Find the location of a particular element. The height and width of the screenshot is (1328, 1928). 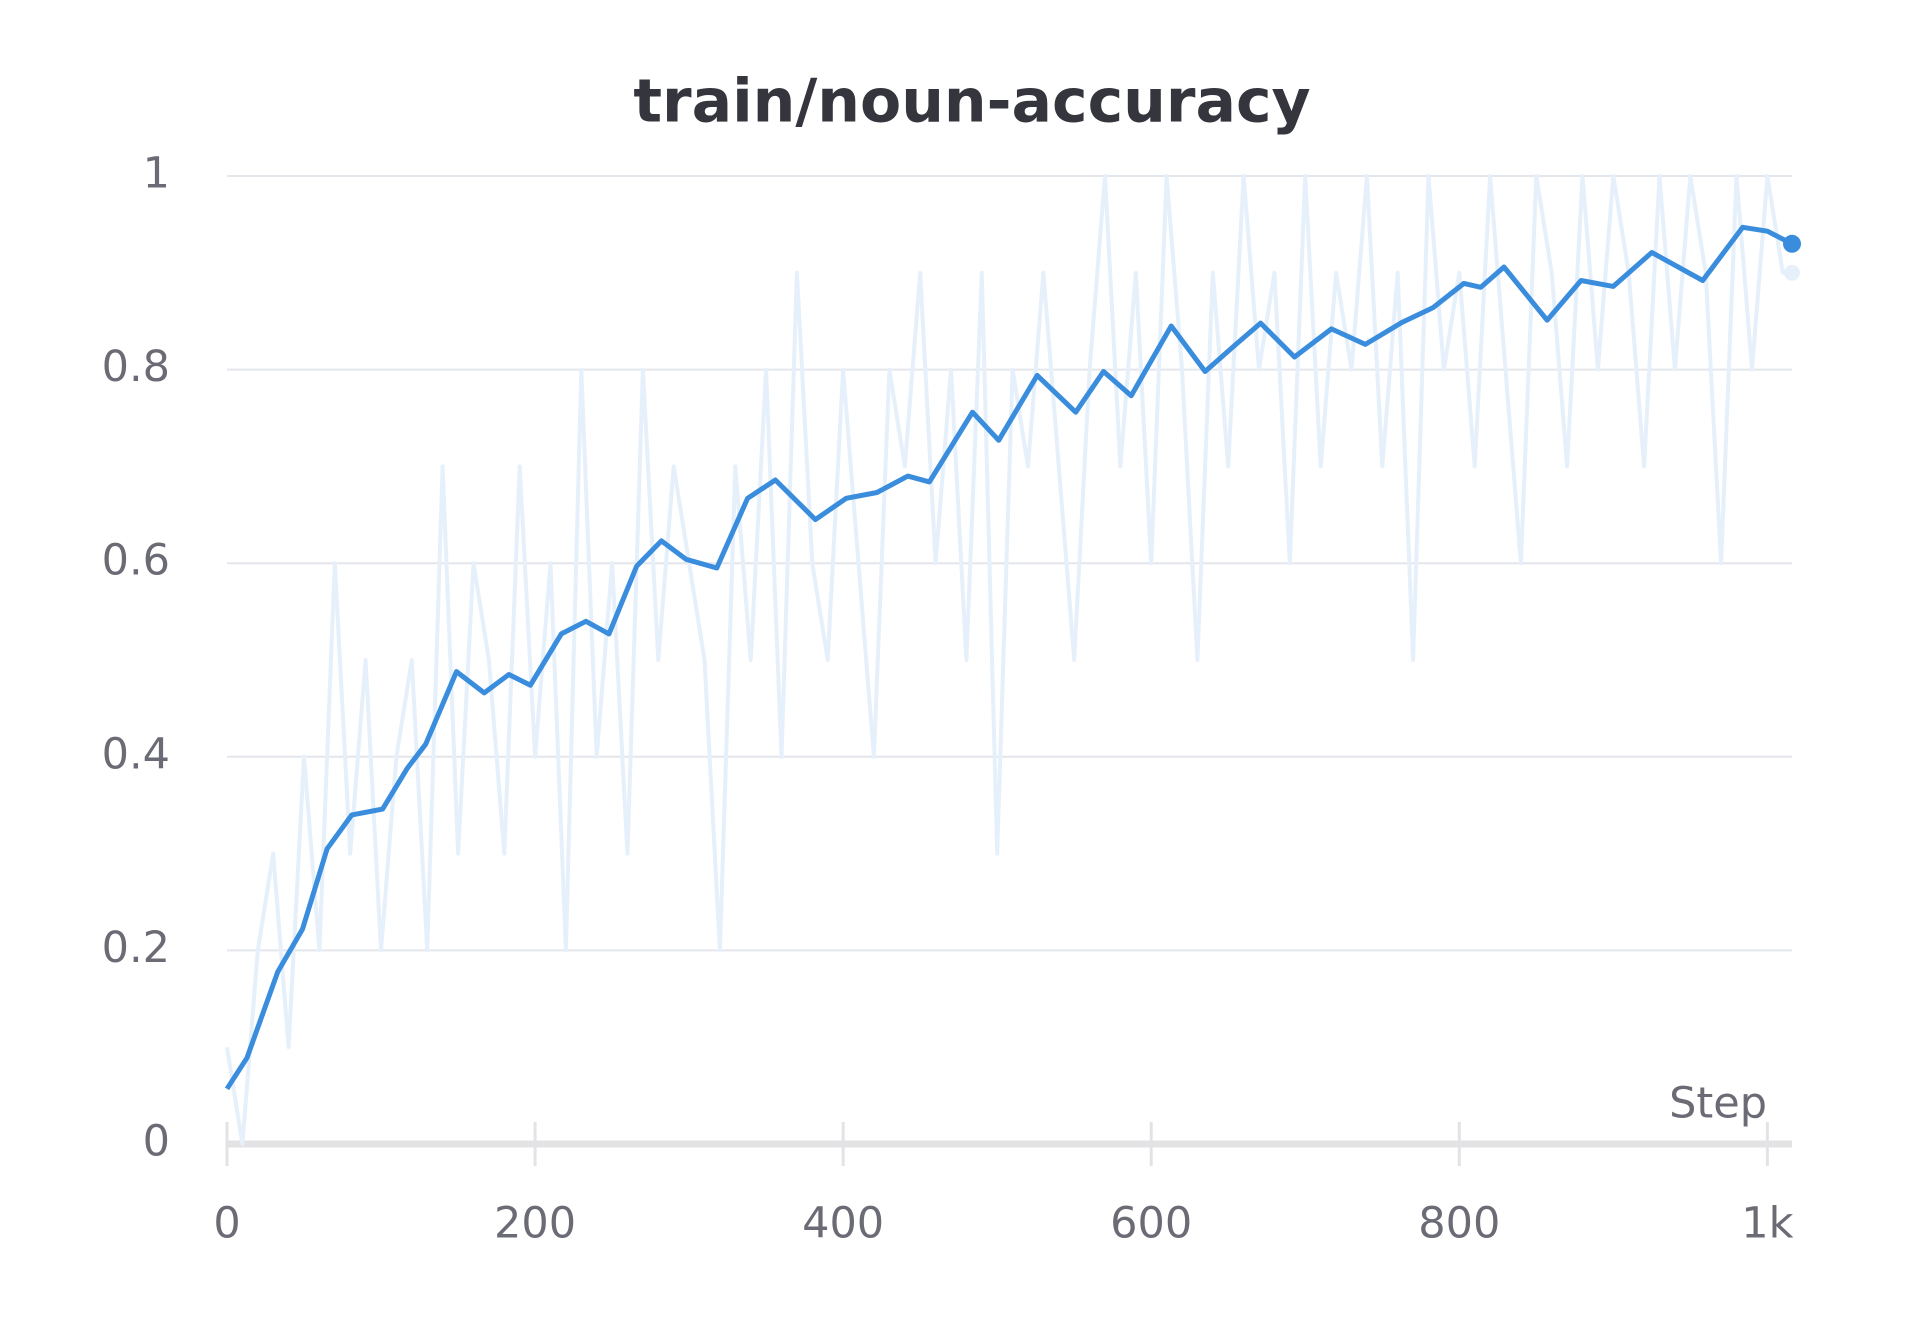

y-tick-label: 1 is located at coordinates (156, 174).